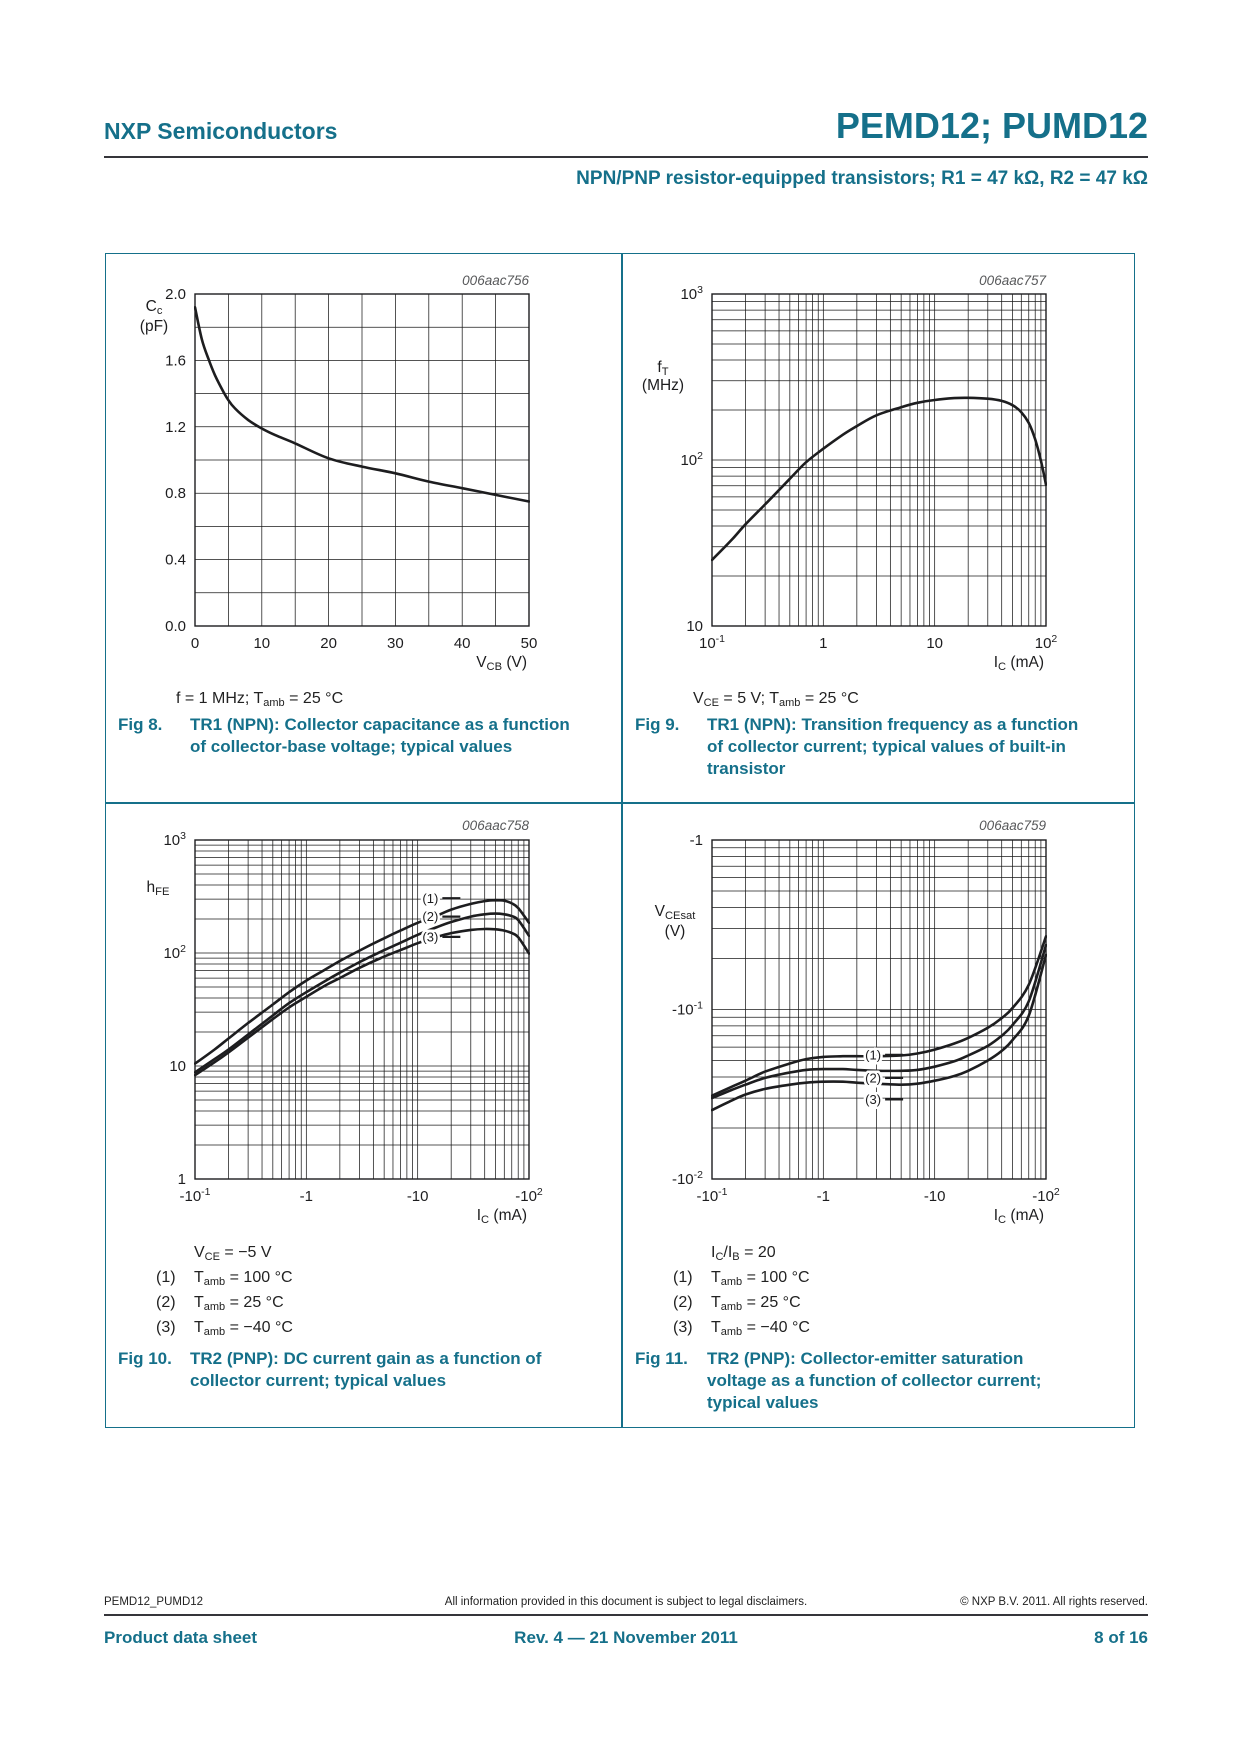 Image resolution: width=1240 pixels, height=1754 pixels. What do you see at coordinates (495, 280) in the screenshot?
I see `svg-text: 006aac756` at bounding box center [495, 280].